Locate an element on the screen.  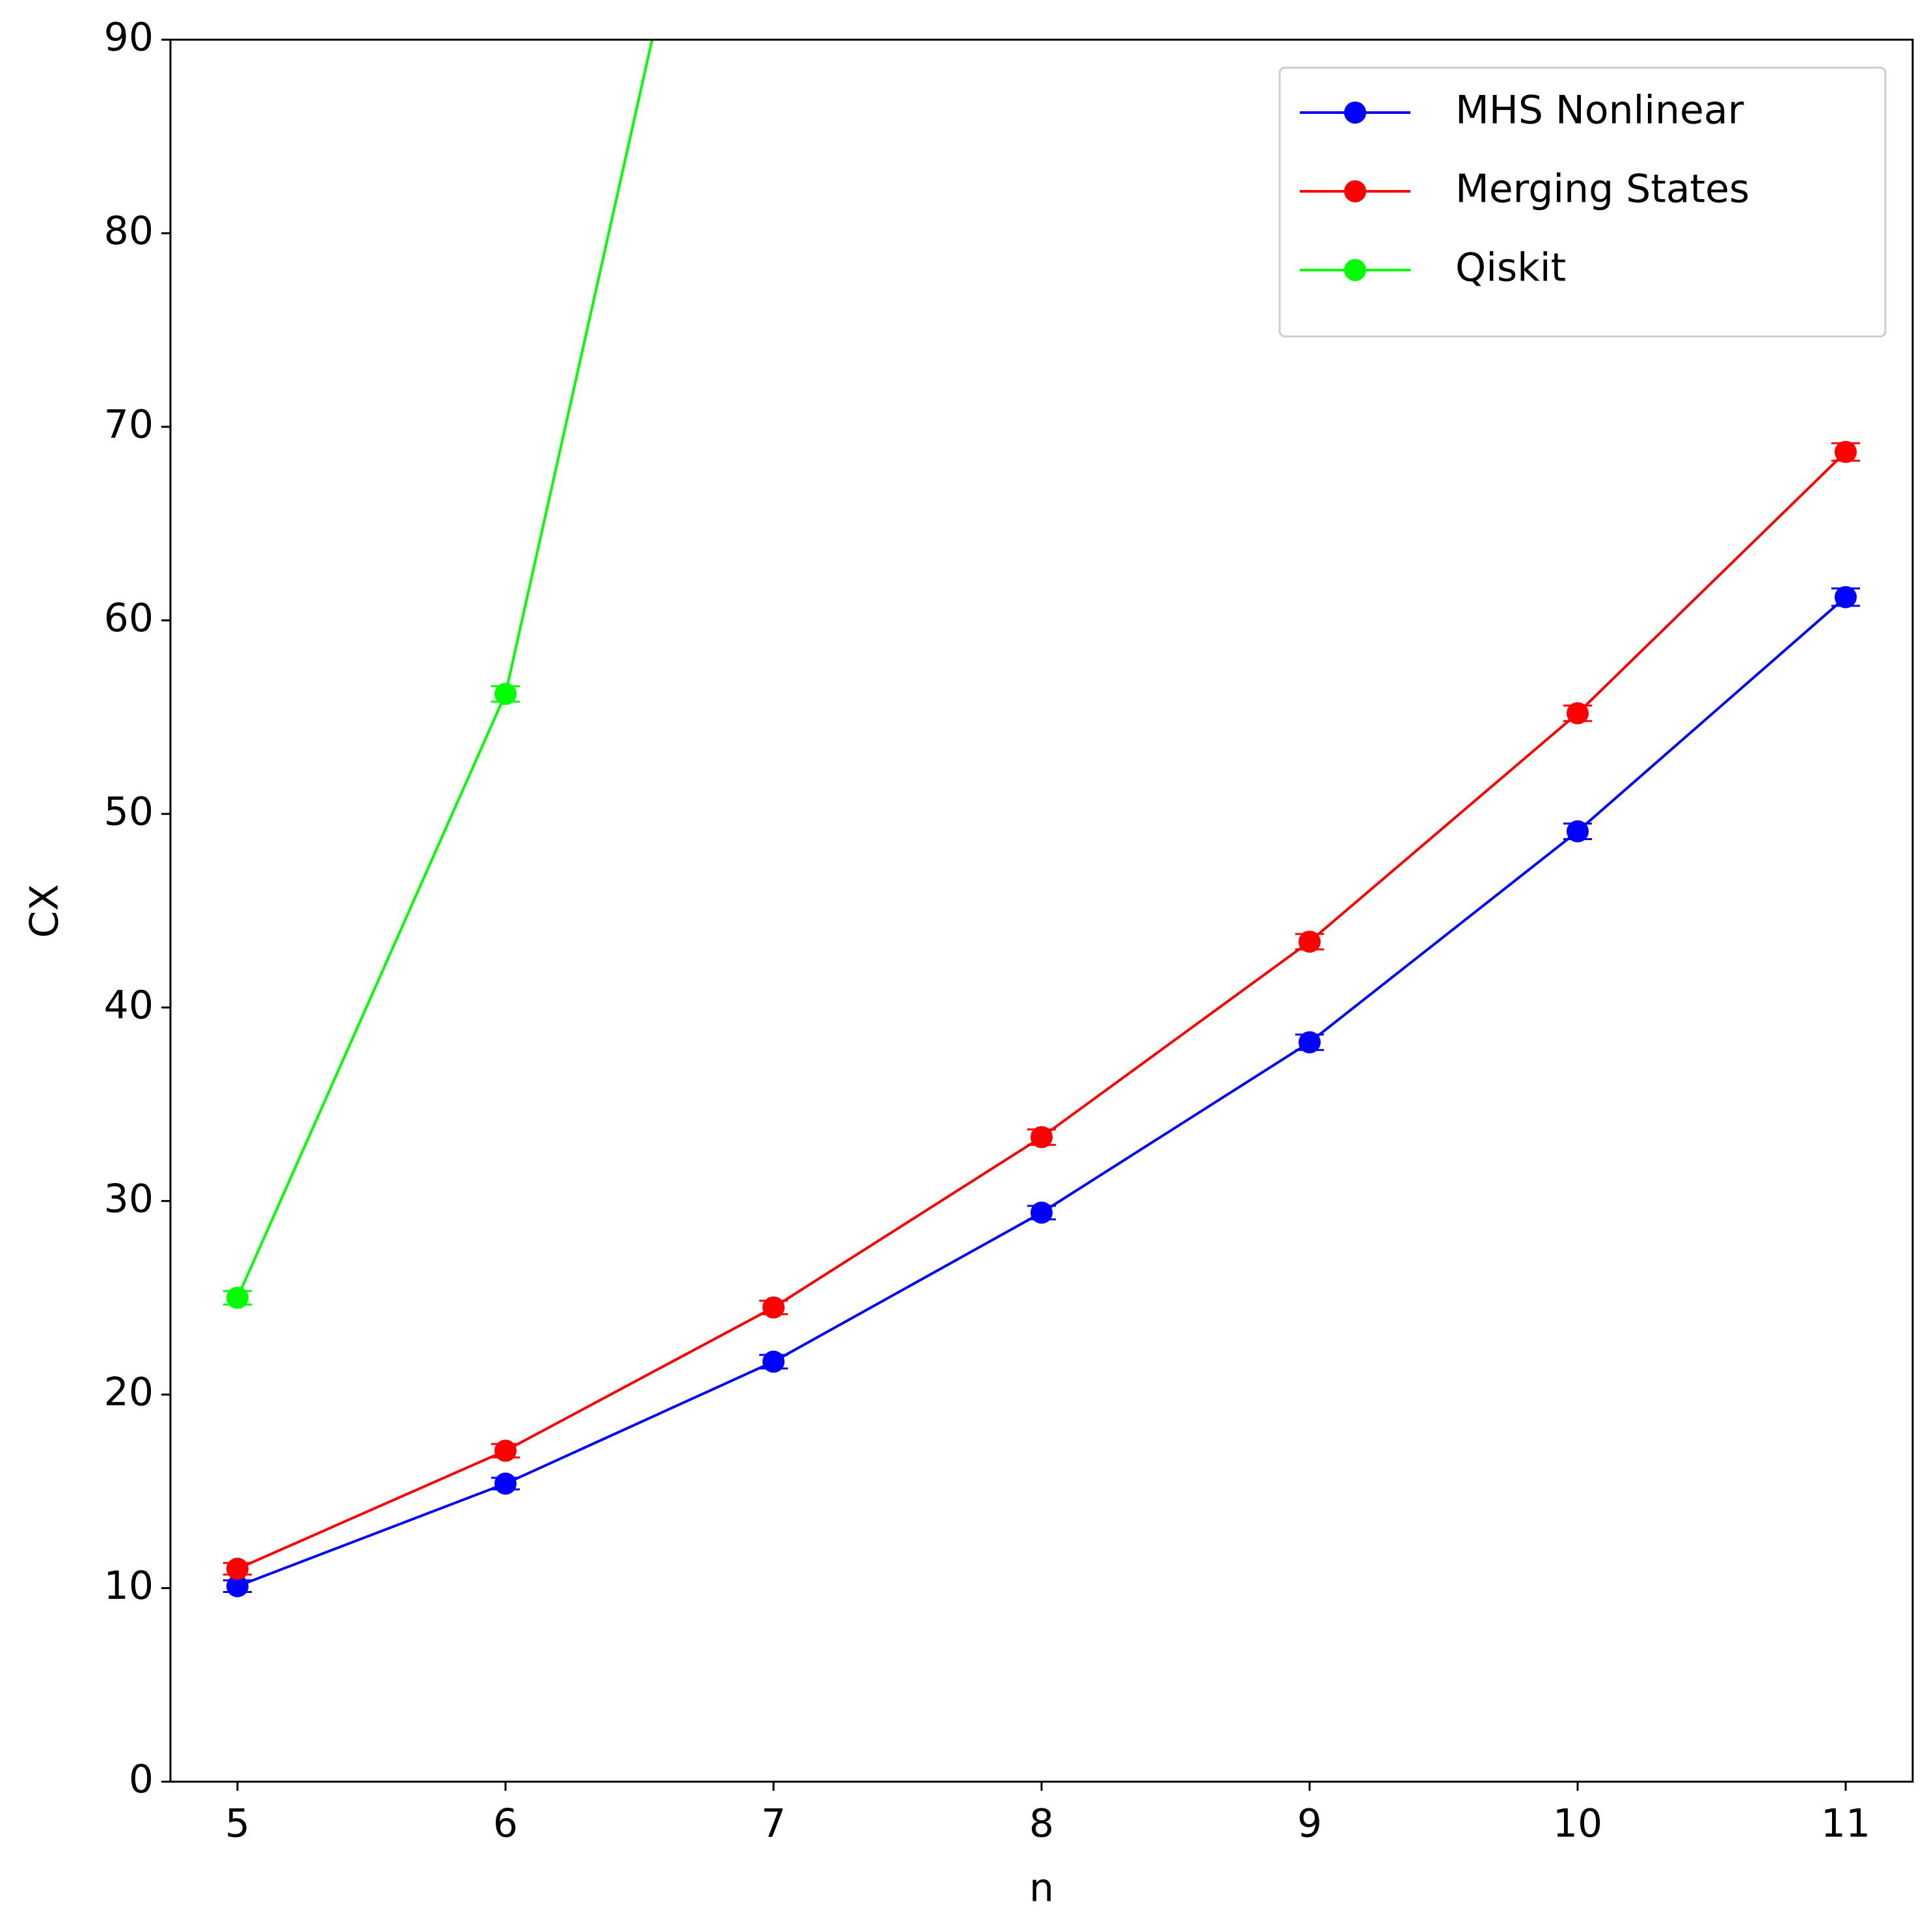
legend-label: Qiskit is located at coordinates (1510, 268).